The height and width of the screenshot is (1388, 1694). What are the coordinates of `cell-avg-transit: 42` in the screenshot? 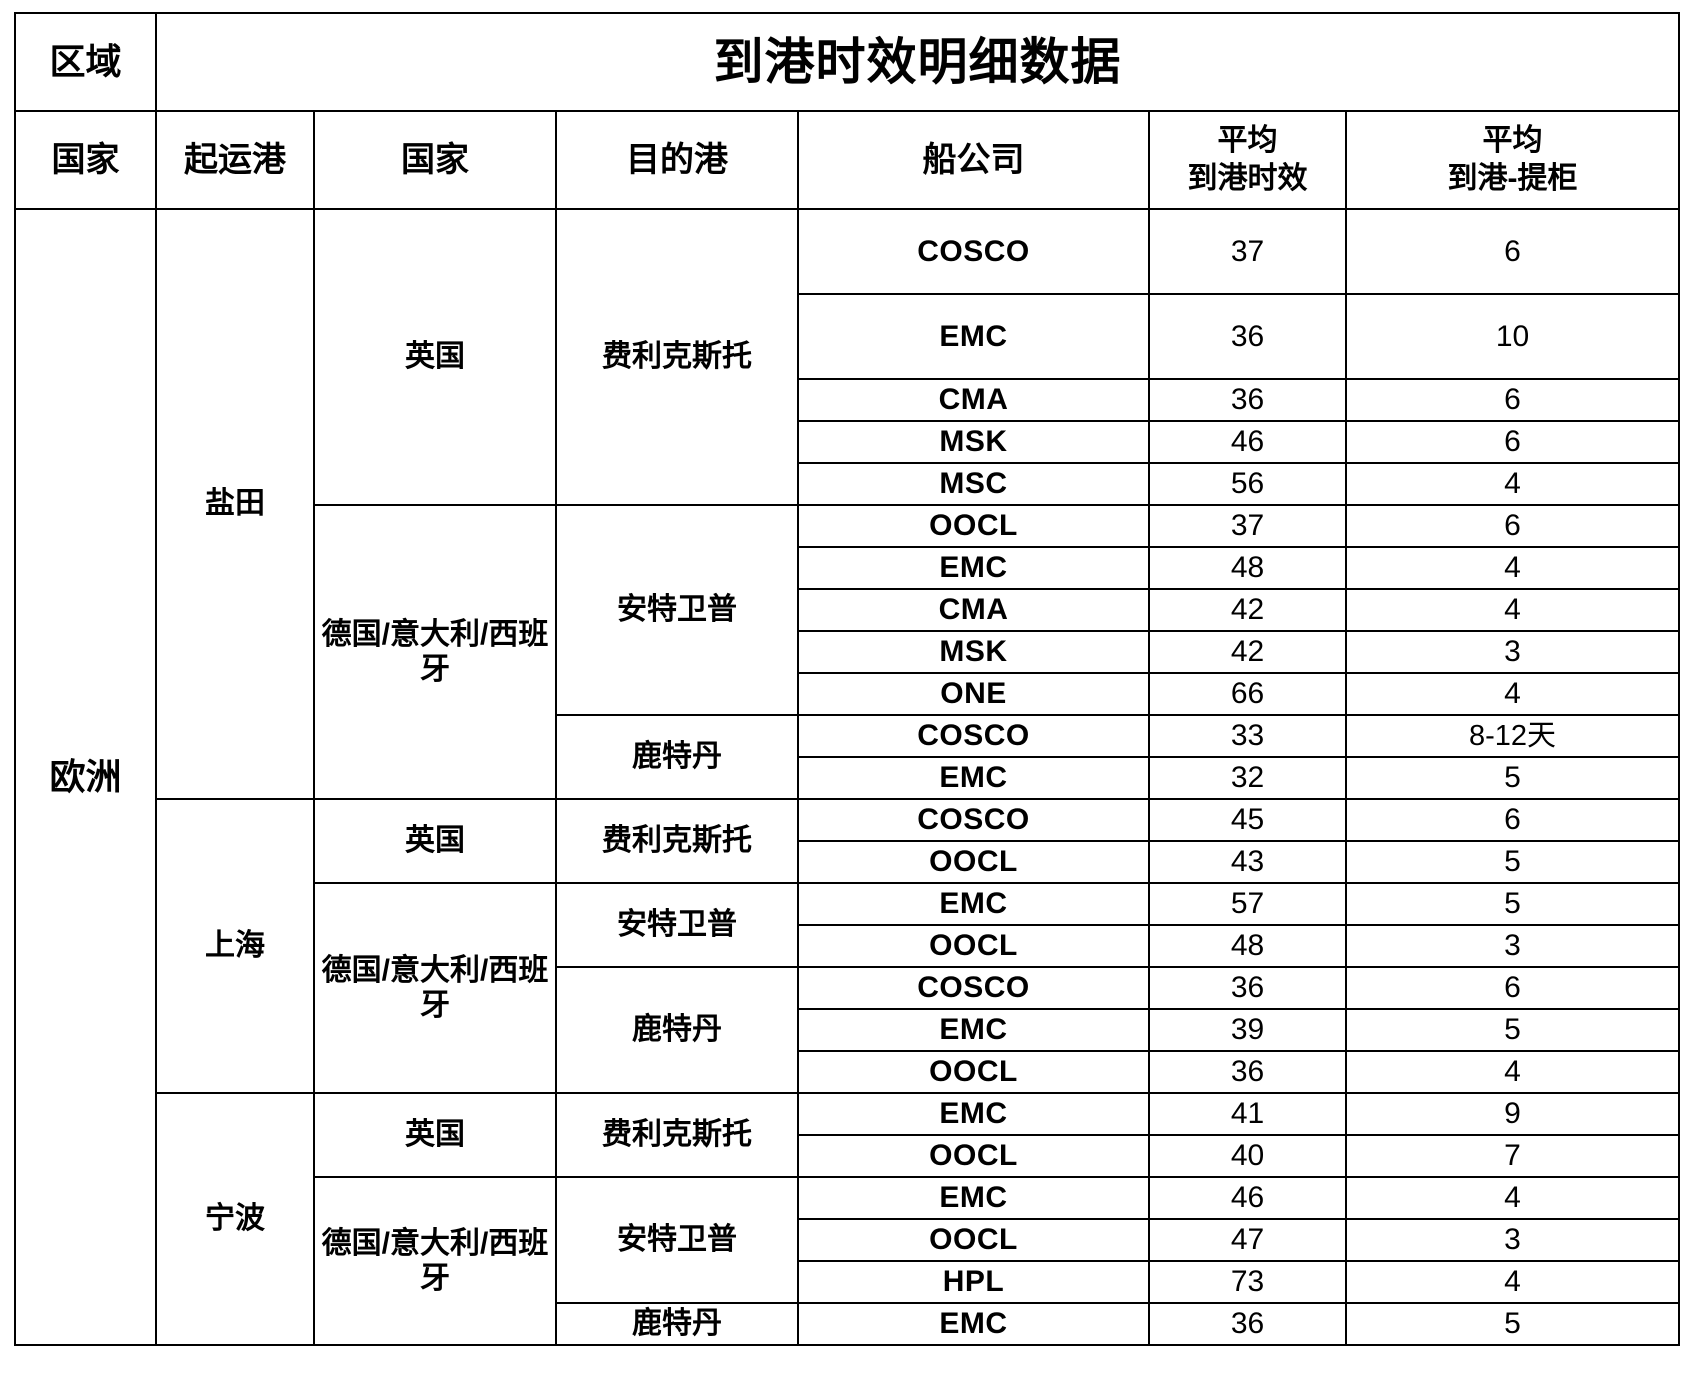 It's located at (1247, 652).